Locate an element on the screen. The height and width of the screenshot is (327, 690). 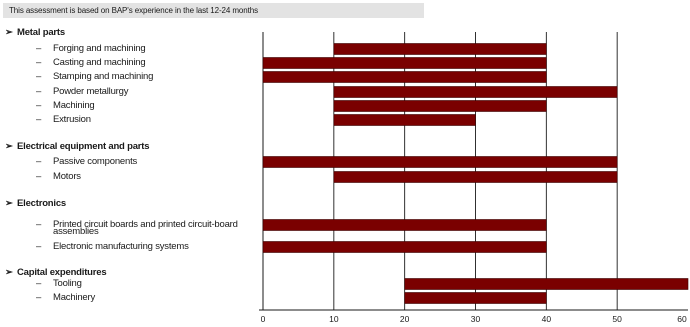
group-row: ➢ Electronics is located at coordinates (35, 203).